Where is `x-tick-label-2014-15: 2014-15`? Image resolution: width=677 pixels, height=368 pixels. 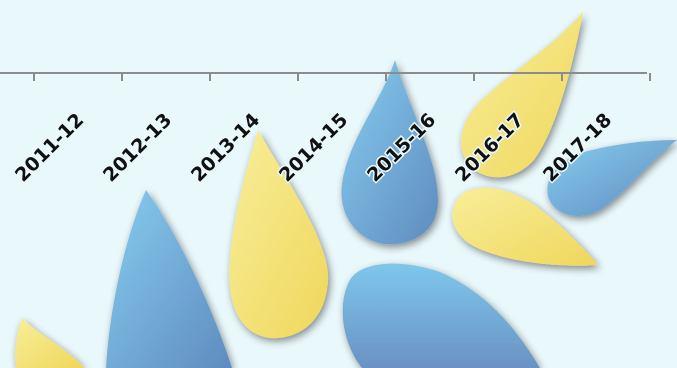
x-tick-label-2014-15: 2014-15 is located at coordinates (313, 147).